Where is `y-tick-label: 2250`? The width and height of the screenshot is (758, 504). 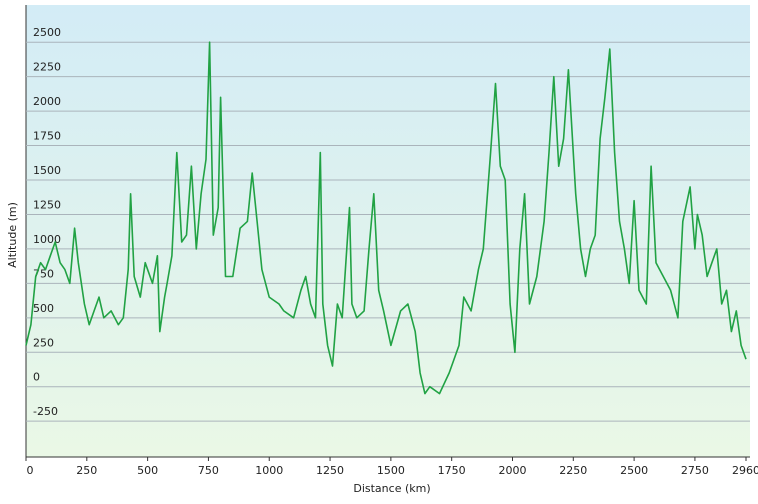 y-tick-label: 2250 is located at coordinates (47, 67).